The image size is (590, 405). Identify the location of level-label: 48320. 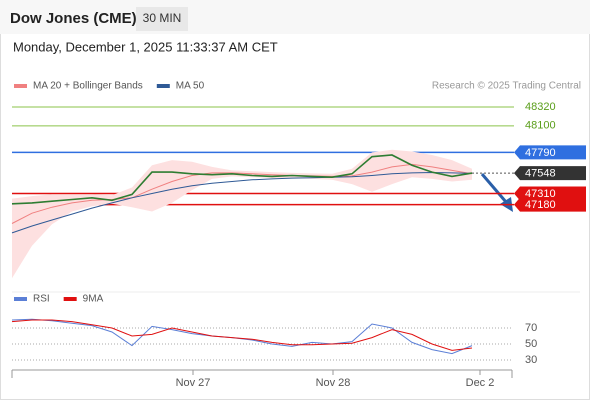
(540, 107).